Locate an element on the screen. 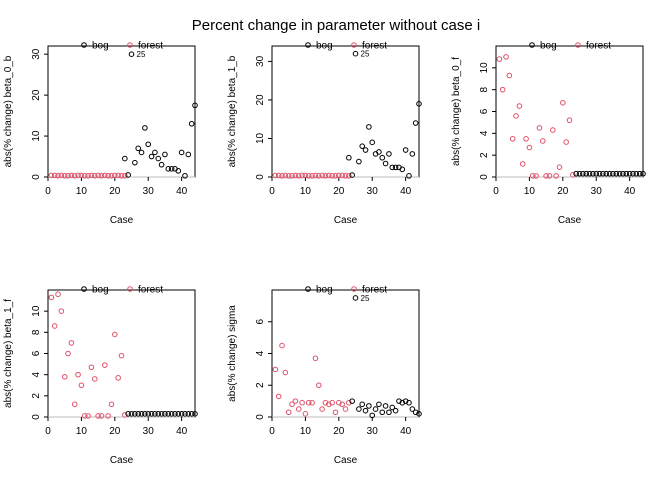 Image resolution: width=672 pixels, height=480 pixels. x-tick-label: 30 is located at coordinates (373, 191).